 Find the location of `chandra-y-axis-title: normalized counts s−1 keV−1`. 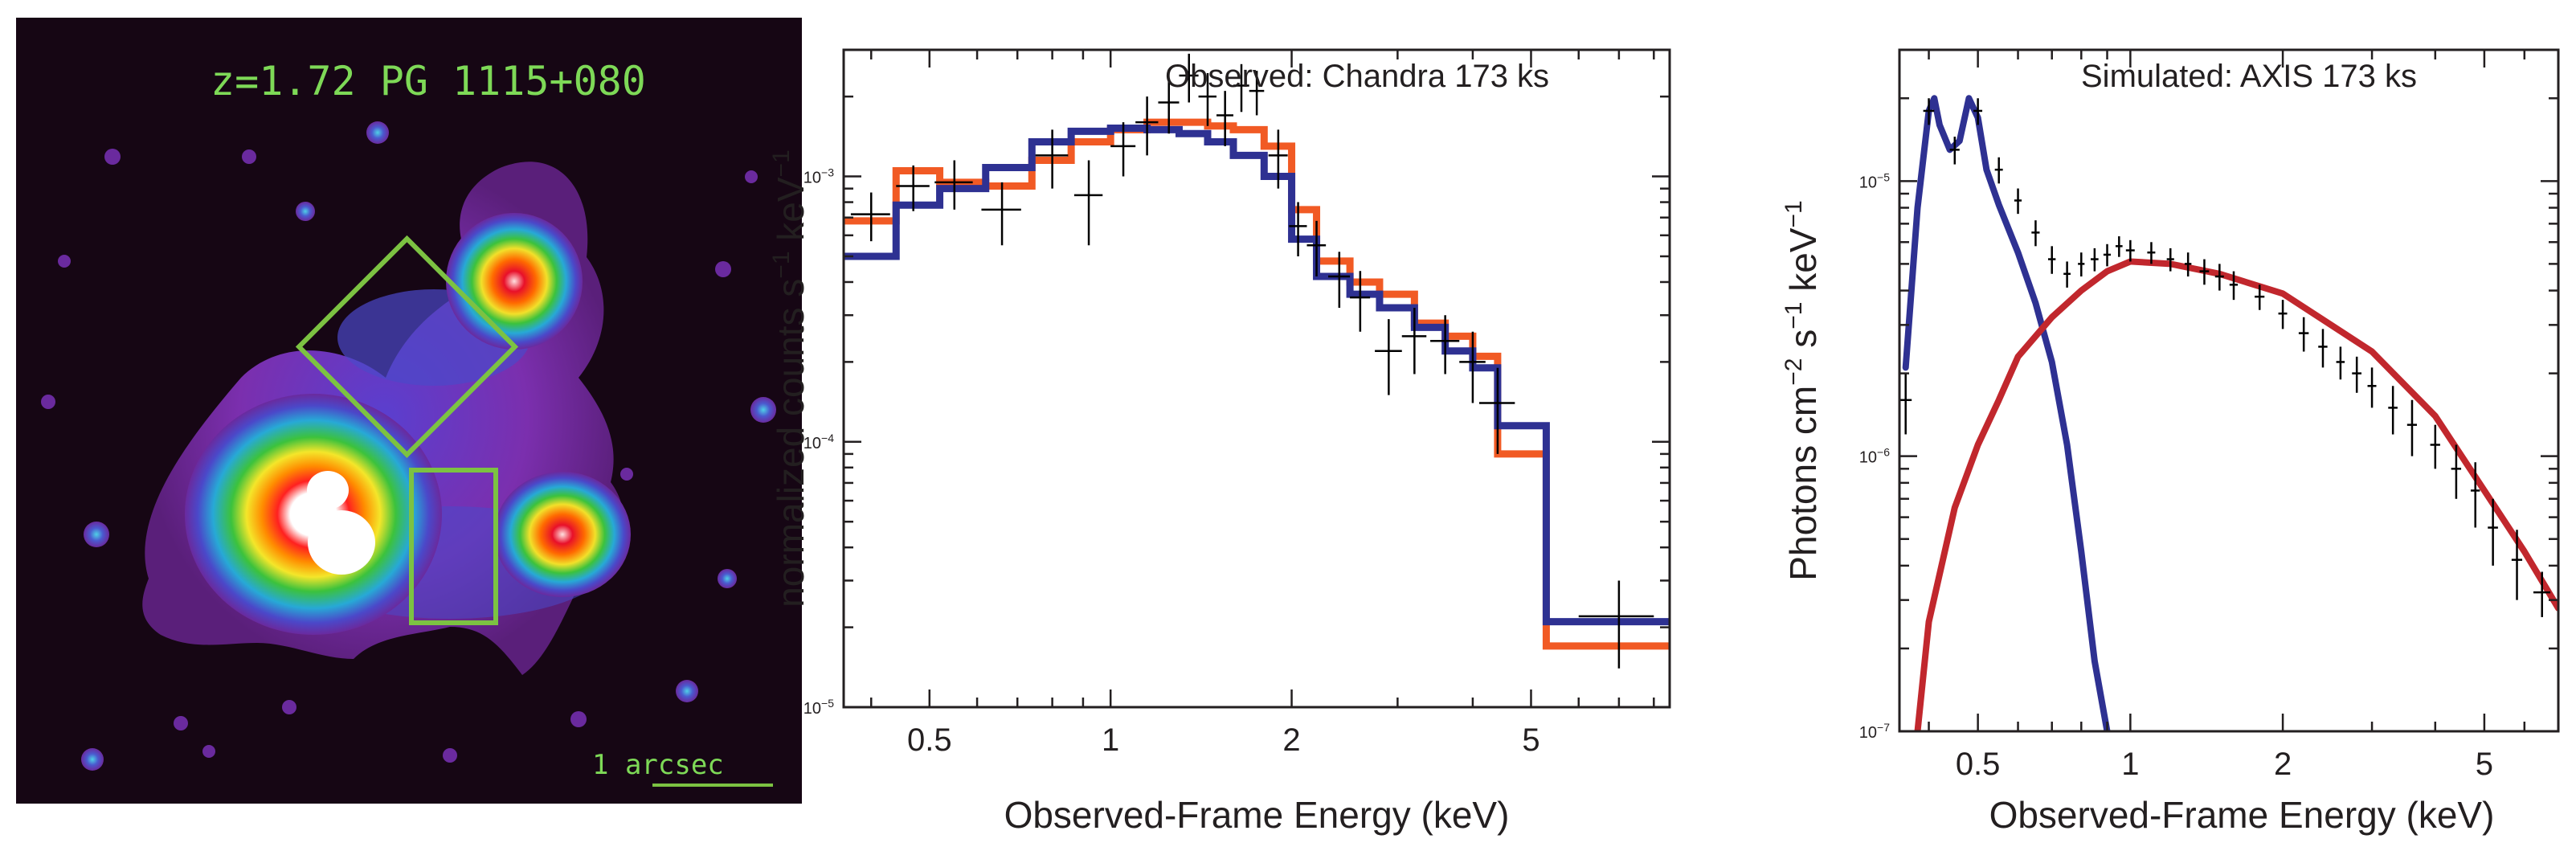

chandra-y-axis-title: normalized counts s−1 keV−1 is located at coordinates (790, 378).